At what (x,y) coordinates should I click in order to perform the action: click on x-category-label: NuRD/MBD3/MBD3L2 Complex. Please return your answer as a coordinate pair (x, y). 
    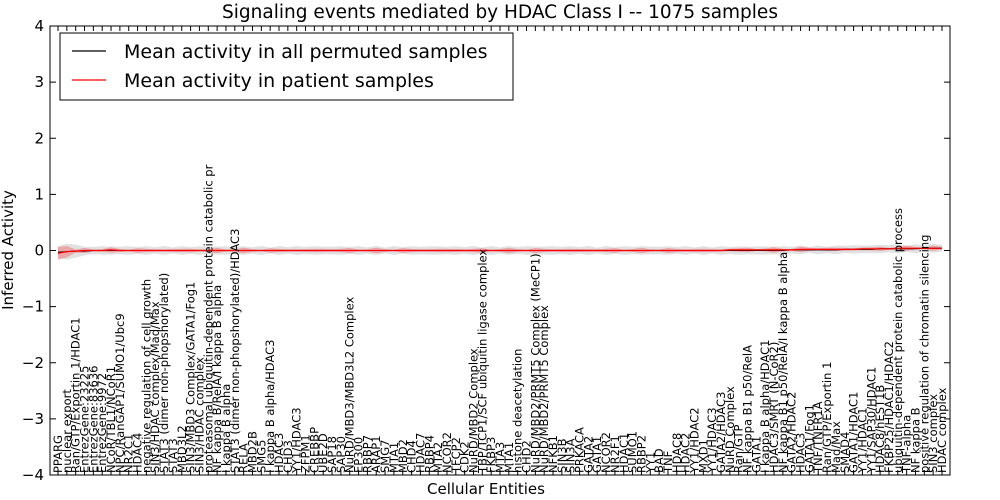
    Looking at the image, I should click on (350, 385).